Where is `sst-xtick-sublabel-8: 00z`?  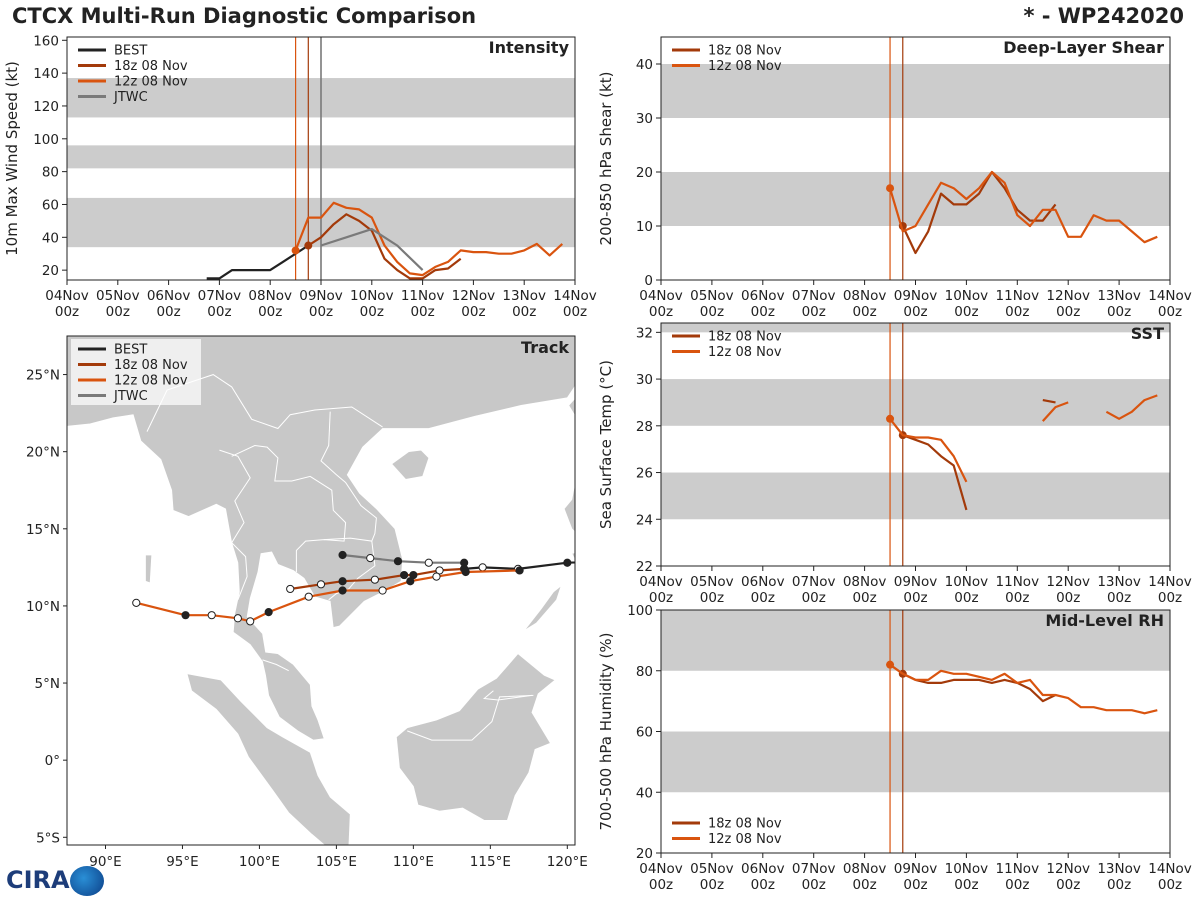 sst-xtick-sublabel-8: 00z is located at coordinates (1068, 598).